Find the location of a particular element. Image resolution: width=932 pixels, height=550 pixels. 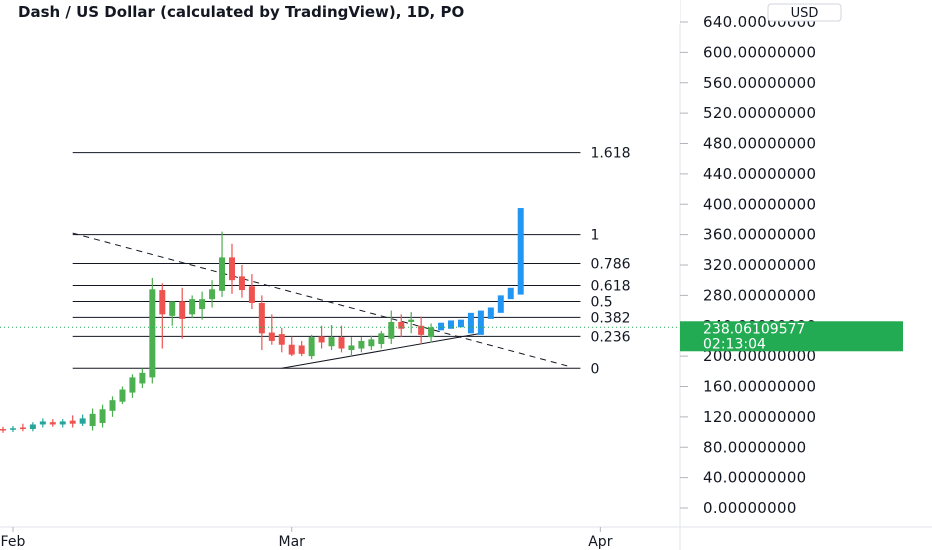

trendlines is located at coordinates (321, 300).